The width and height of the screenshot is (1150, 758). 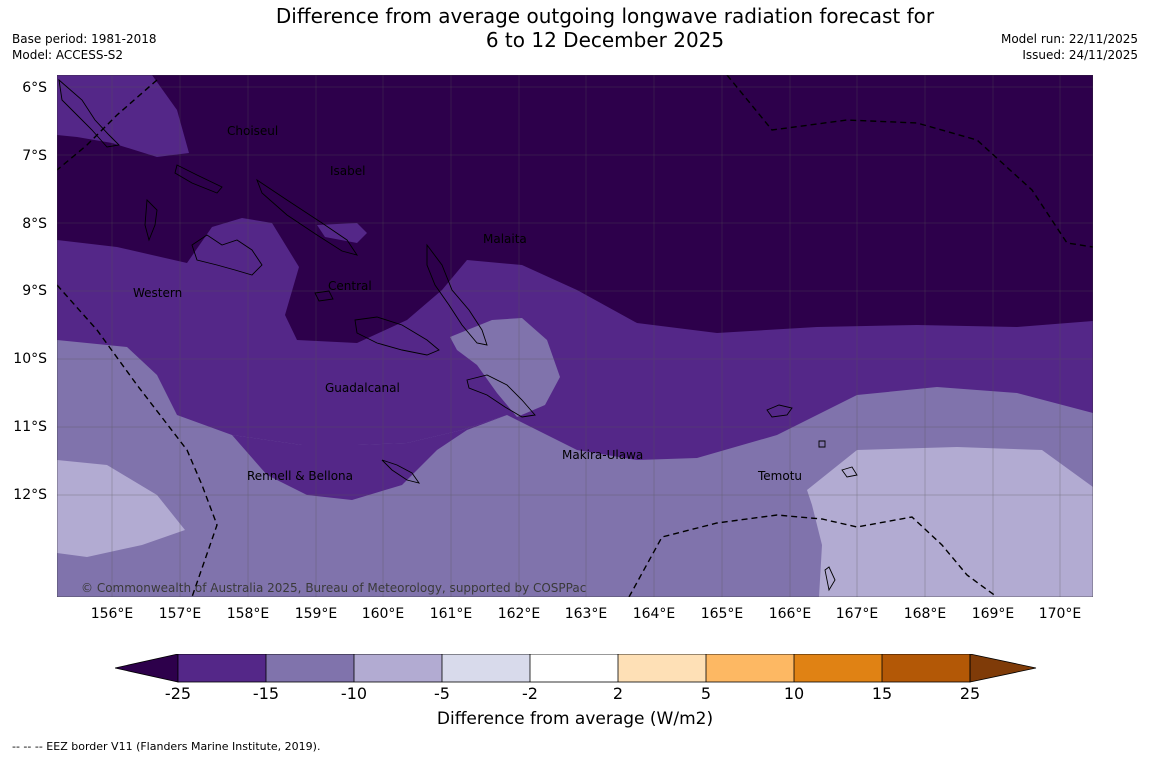 What do you see at coordinates (505, 239) in the screenshot?
I see `label-malaita: Malaita` at bounding box center [505, 239].